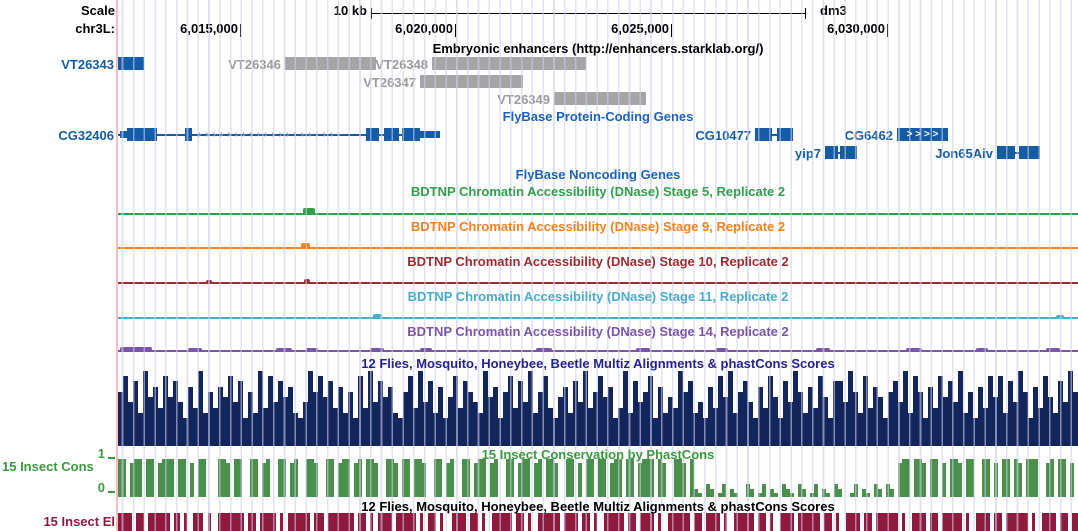 This screenshot has width=1078, height=531. Describe the element at coordinates (424, 28) in the screenshot. I see `coordinate-label: 6,020,000` at that location.